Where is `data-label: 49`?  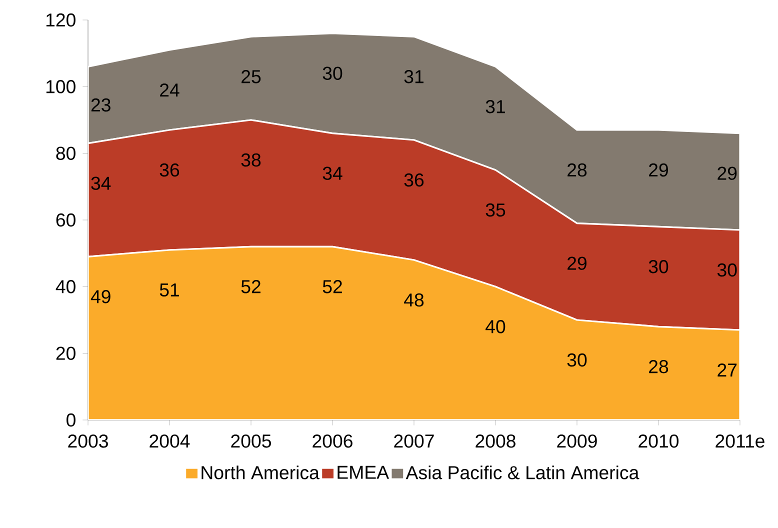
data-label: 49 is located at coordinates (100, 297).